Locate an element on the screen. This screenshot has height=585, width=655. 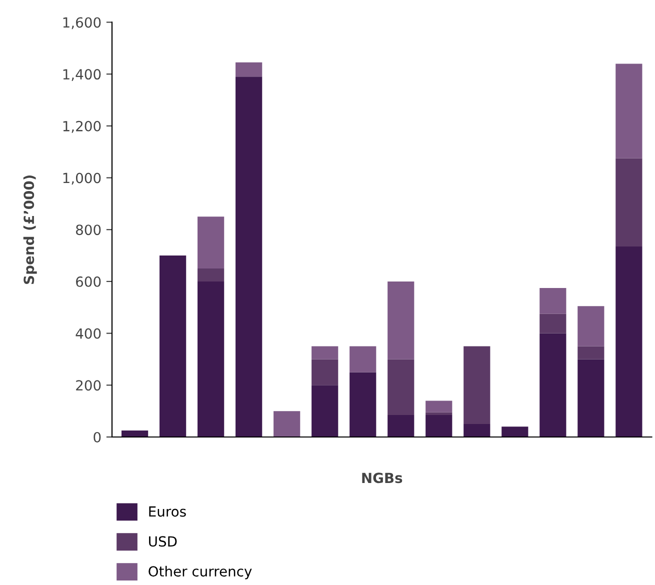
y-tick-label: 400 is located at coordinates (88, 333).